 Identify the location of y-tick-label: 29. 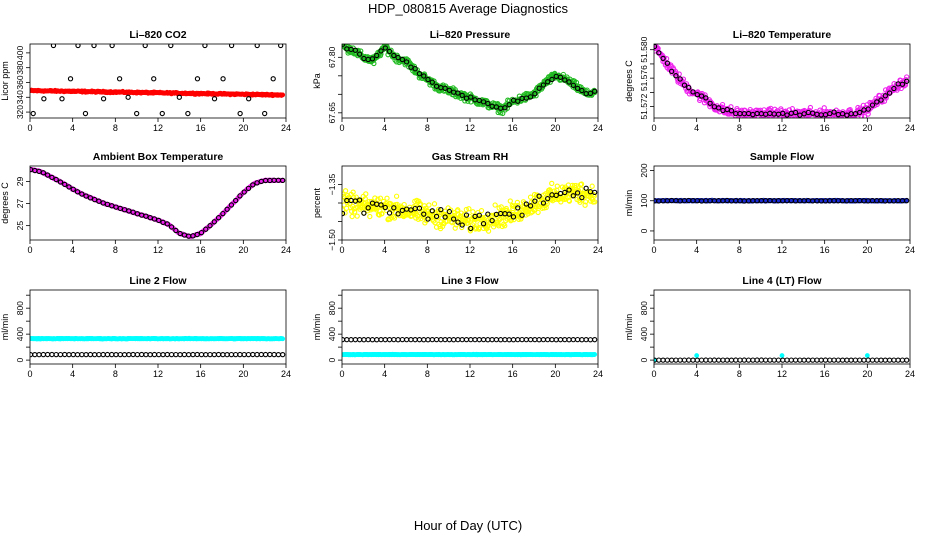
(20, 181).